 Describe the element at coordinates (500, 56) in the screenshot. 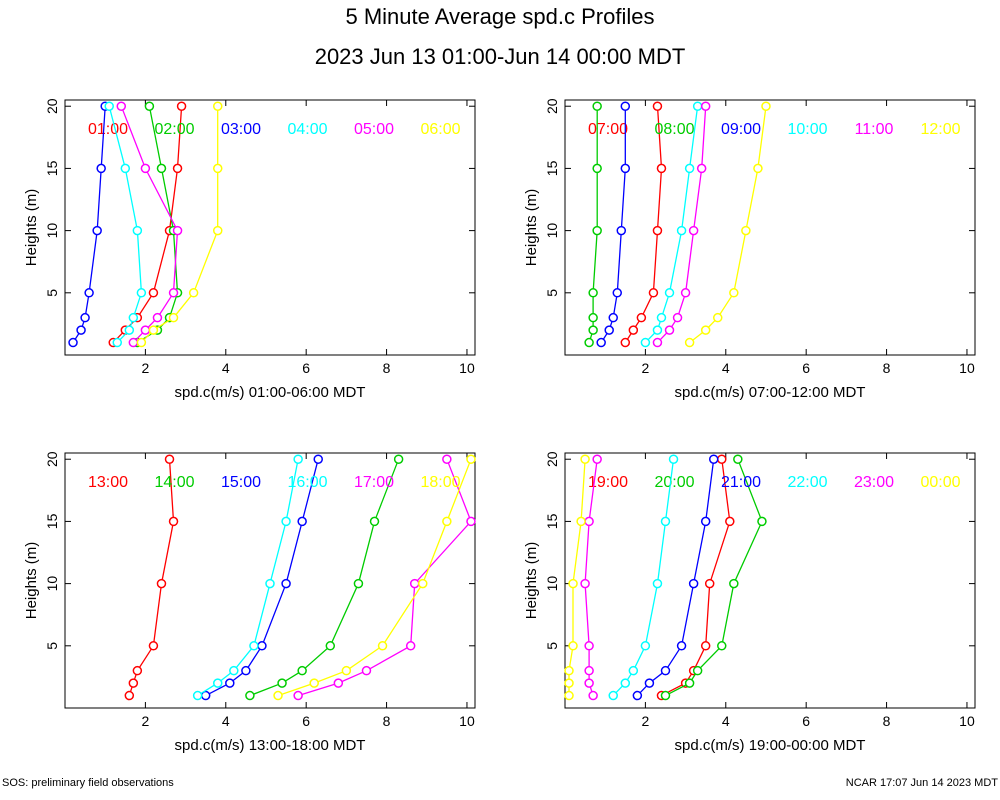

I see `chart-subtitle: 2023 Jun 13 01:00-Jun 14 00:00 MDT` at that location.